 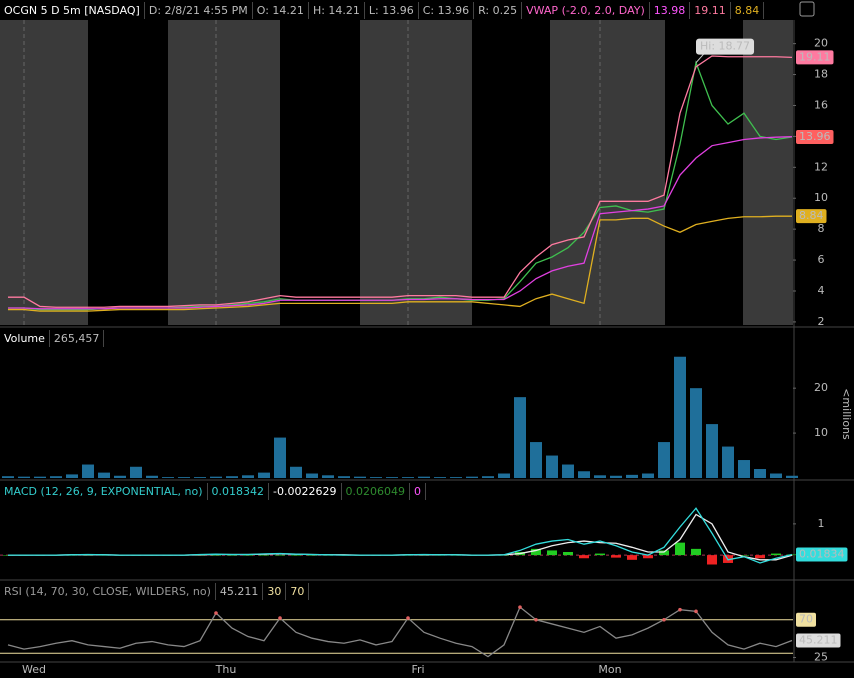 What do you see at coordinates (821, 656) in the screenshot?
I see `y-tick-label: 25` at bounding box center [821, 656].